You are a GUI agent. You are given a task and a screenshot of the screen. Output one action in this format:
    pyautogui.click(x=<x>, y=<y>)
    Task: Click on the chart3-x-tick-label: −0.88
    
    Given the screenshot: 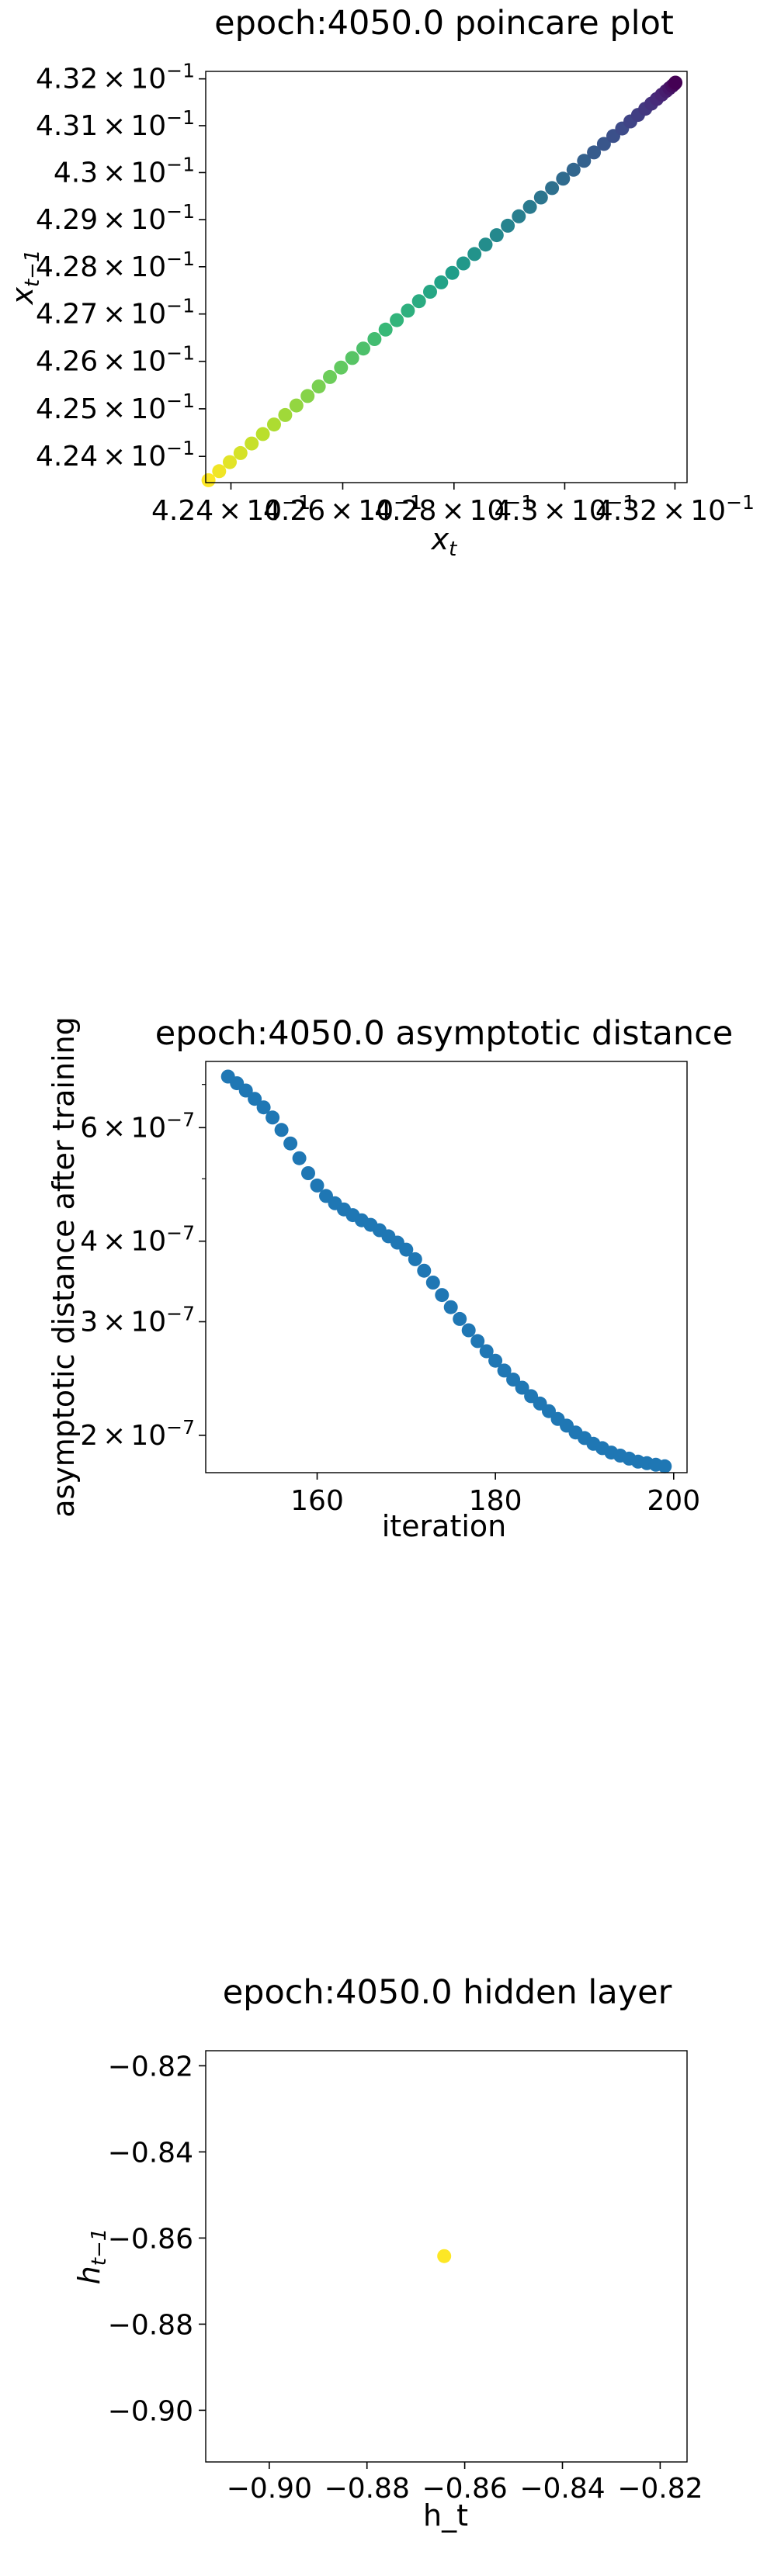 What is the action you would take?
    pyautogui.click(x=367, y=2489)
    